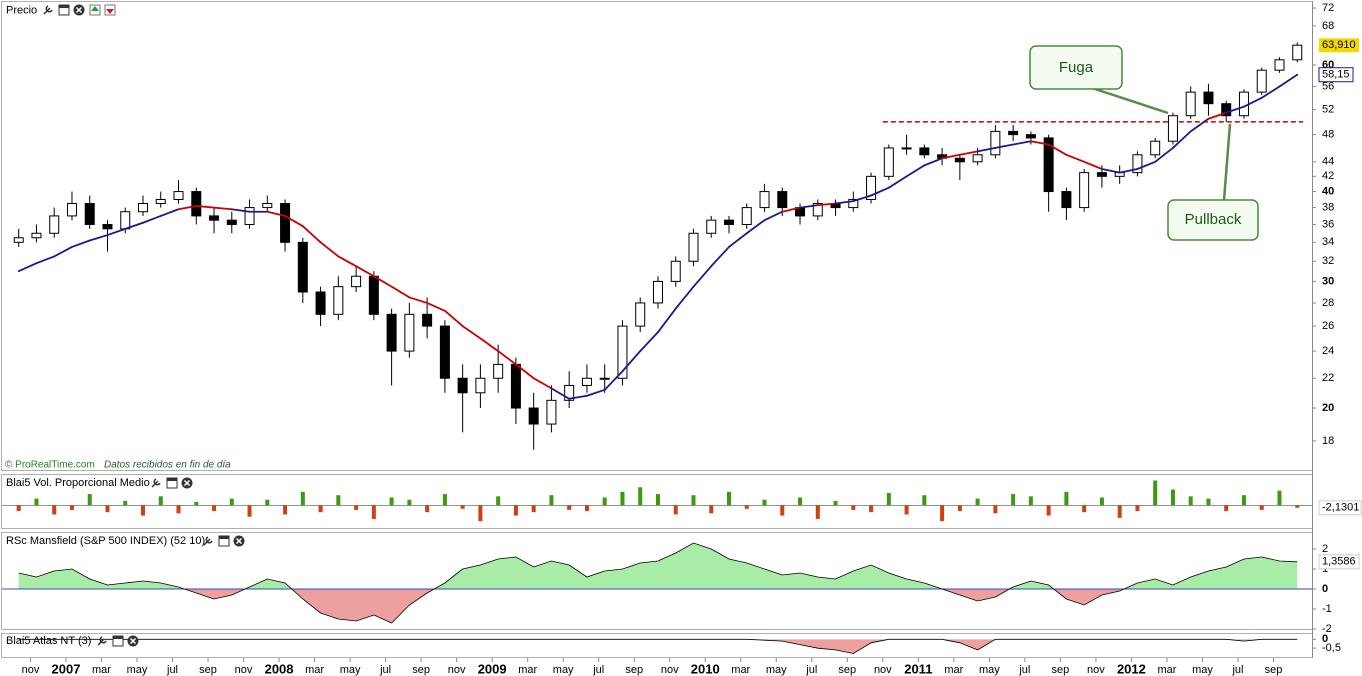  Describe the element at coordinates (658, 606) in the screenshot. I see `negative-area` at that location.